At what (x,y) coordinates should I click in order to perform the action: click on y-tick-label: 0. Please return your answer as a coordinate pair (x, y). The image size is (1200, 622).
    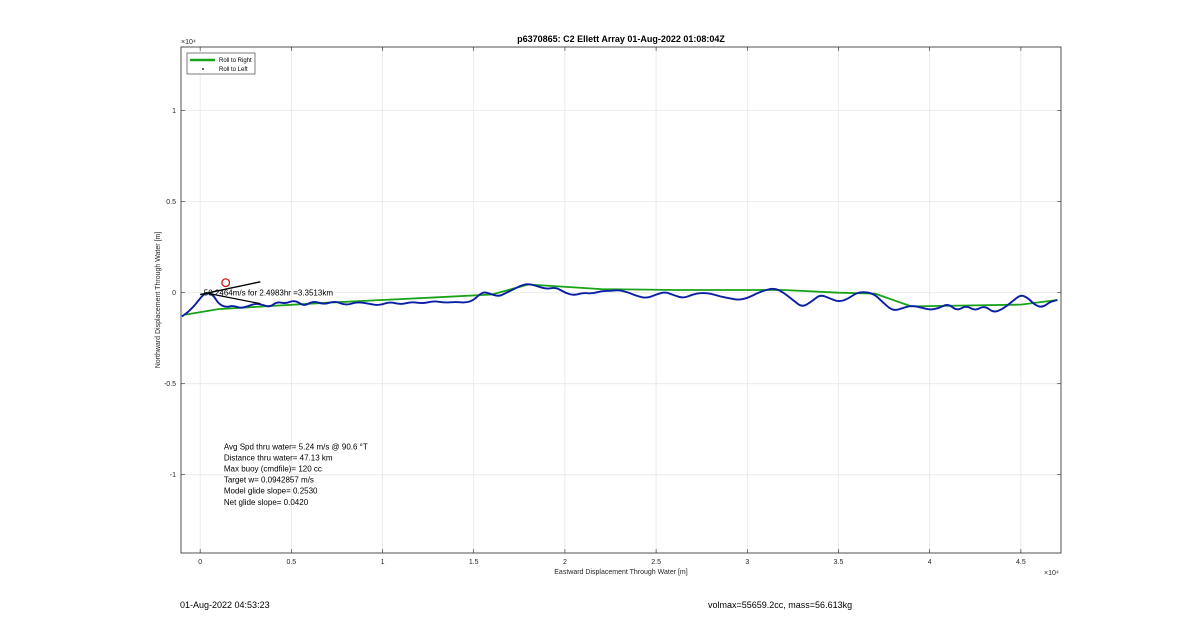
    Looking at the image, I should click on (174, 293).